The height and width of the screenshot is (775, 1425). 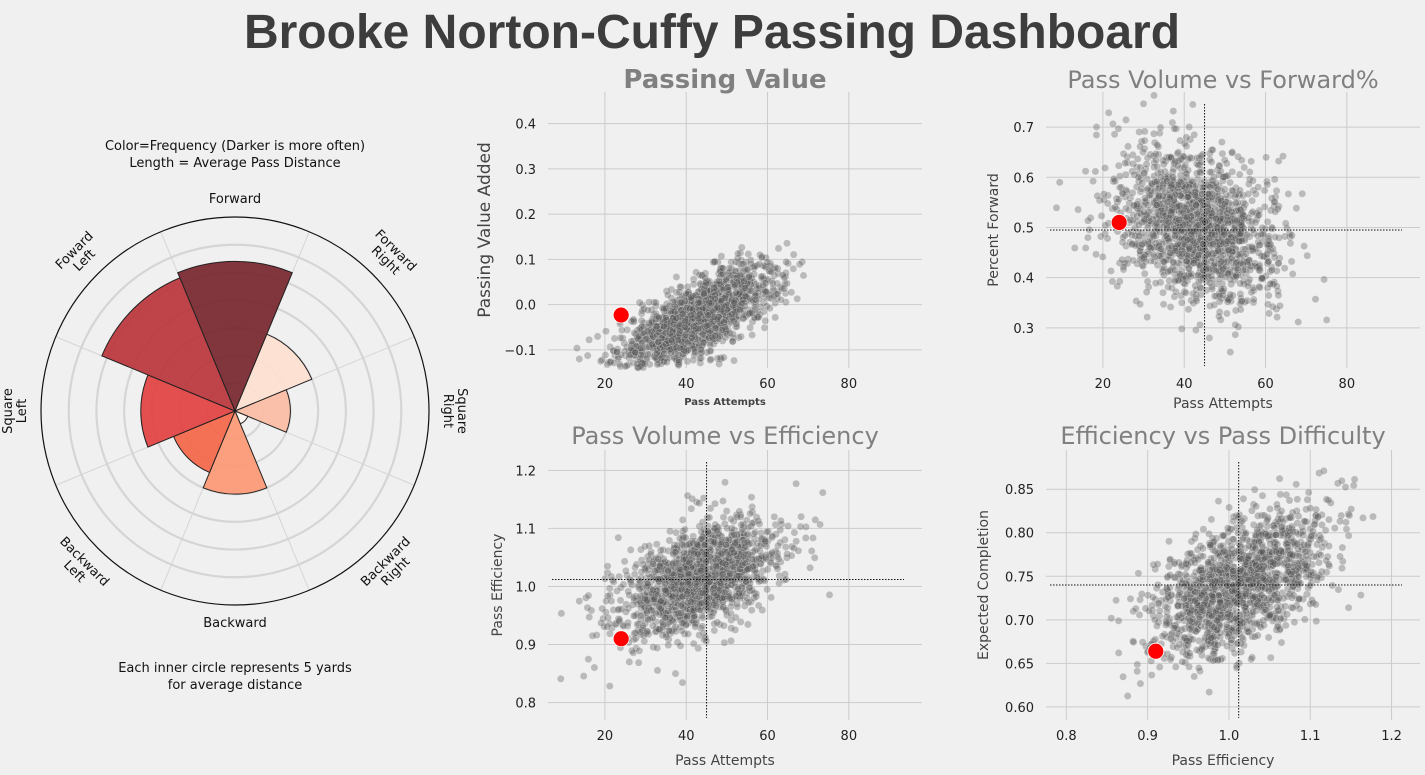 I want to click on polar-footnote-line1: Each inner circle represents 5 yards, so click(x=235, y=668).